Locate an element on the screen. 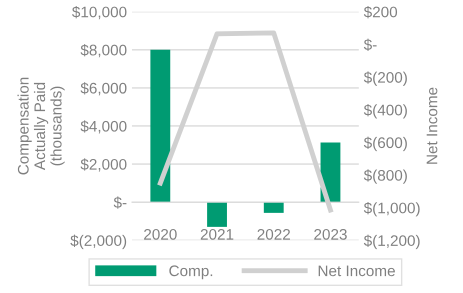  y-tick-label: $(2,000) is located at coordinates (98, 242).